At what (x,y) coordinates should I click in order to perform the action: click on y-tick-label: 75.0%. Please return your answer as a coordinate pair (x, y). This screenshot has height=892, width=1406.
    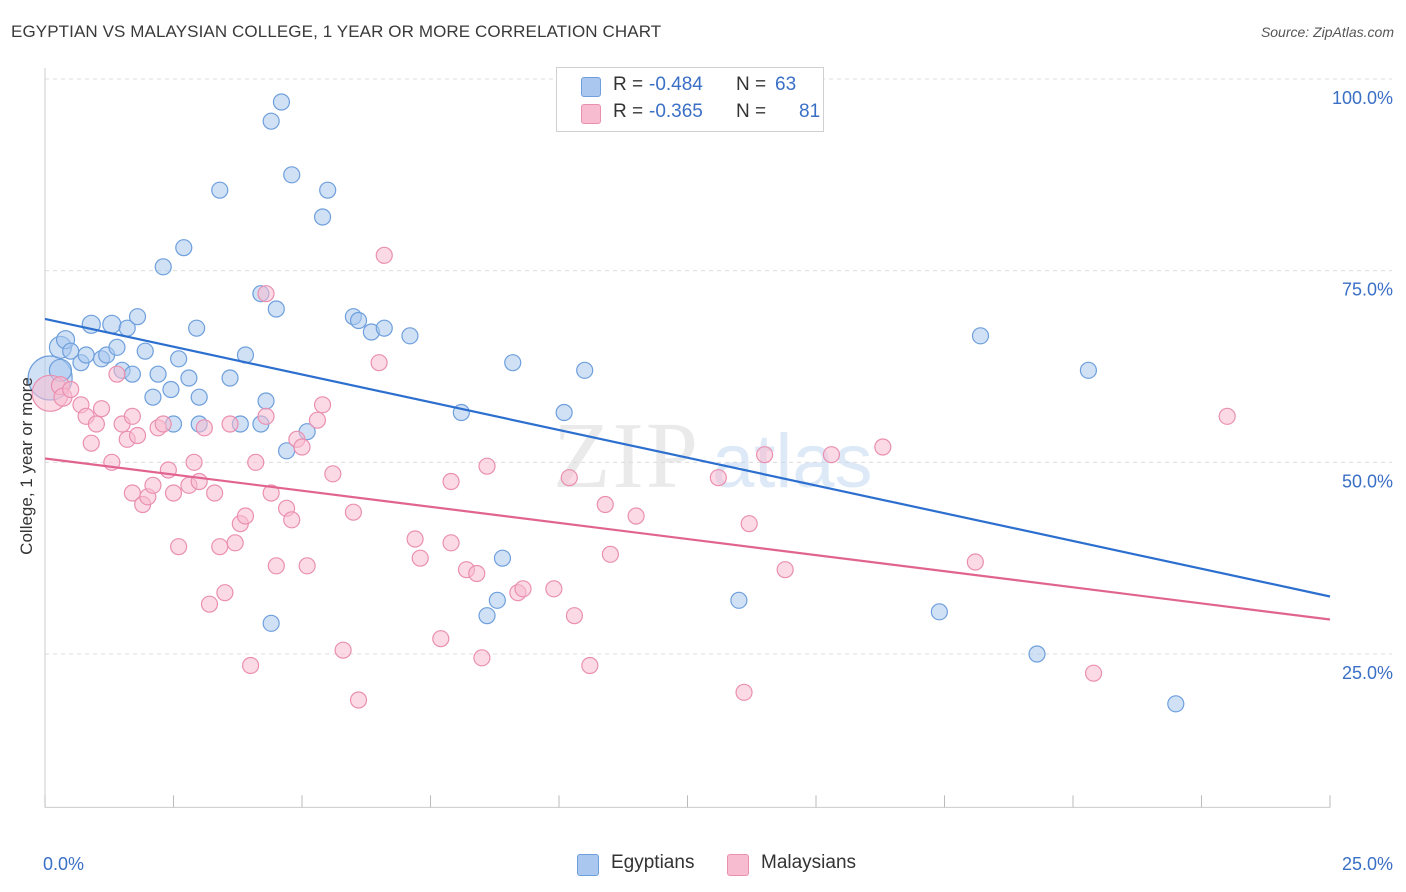
    Looking at the image, I should click on (1367, 290).